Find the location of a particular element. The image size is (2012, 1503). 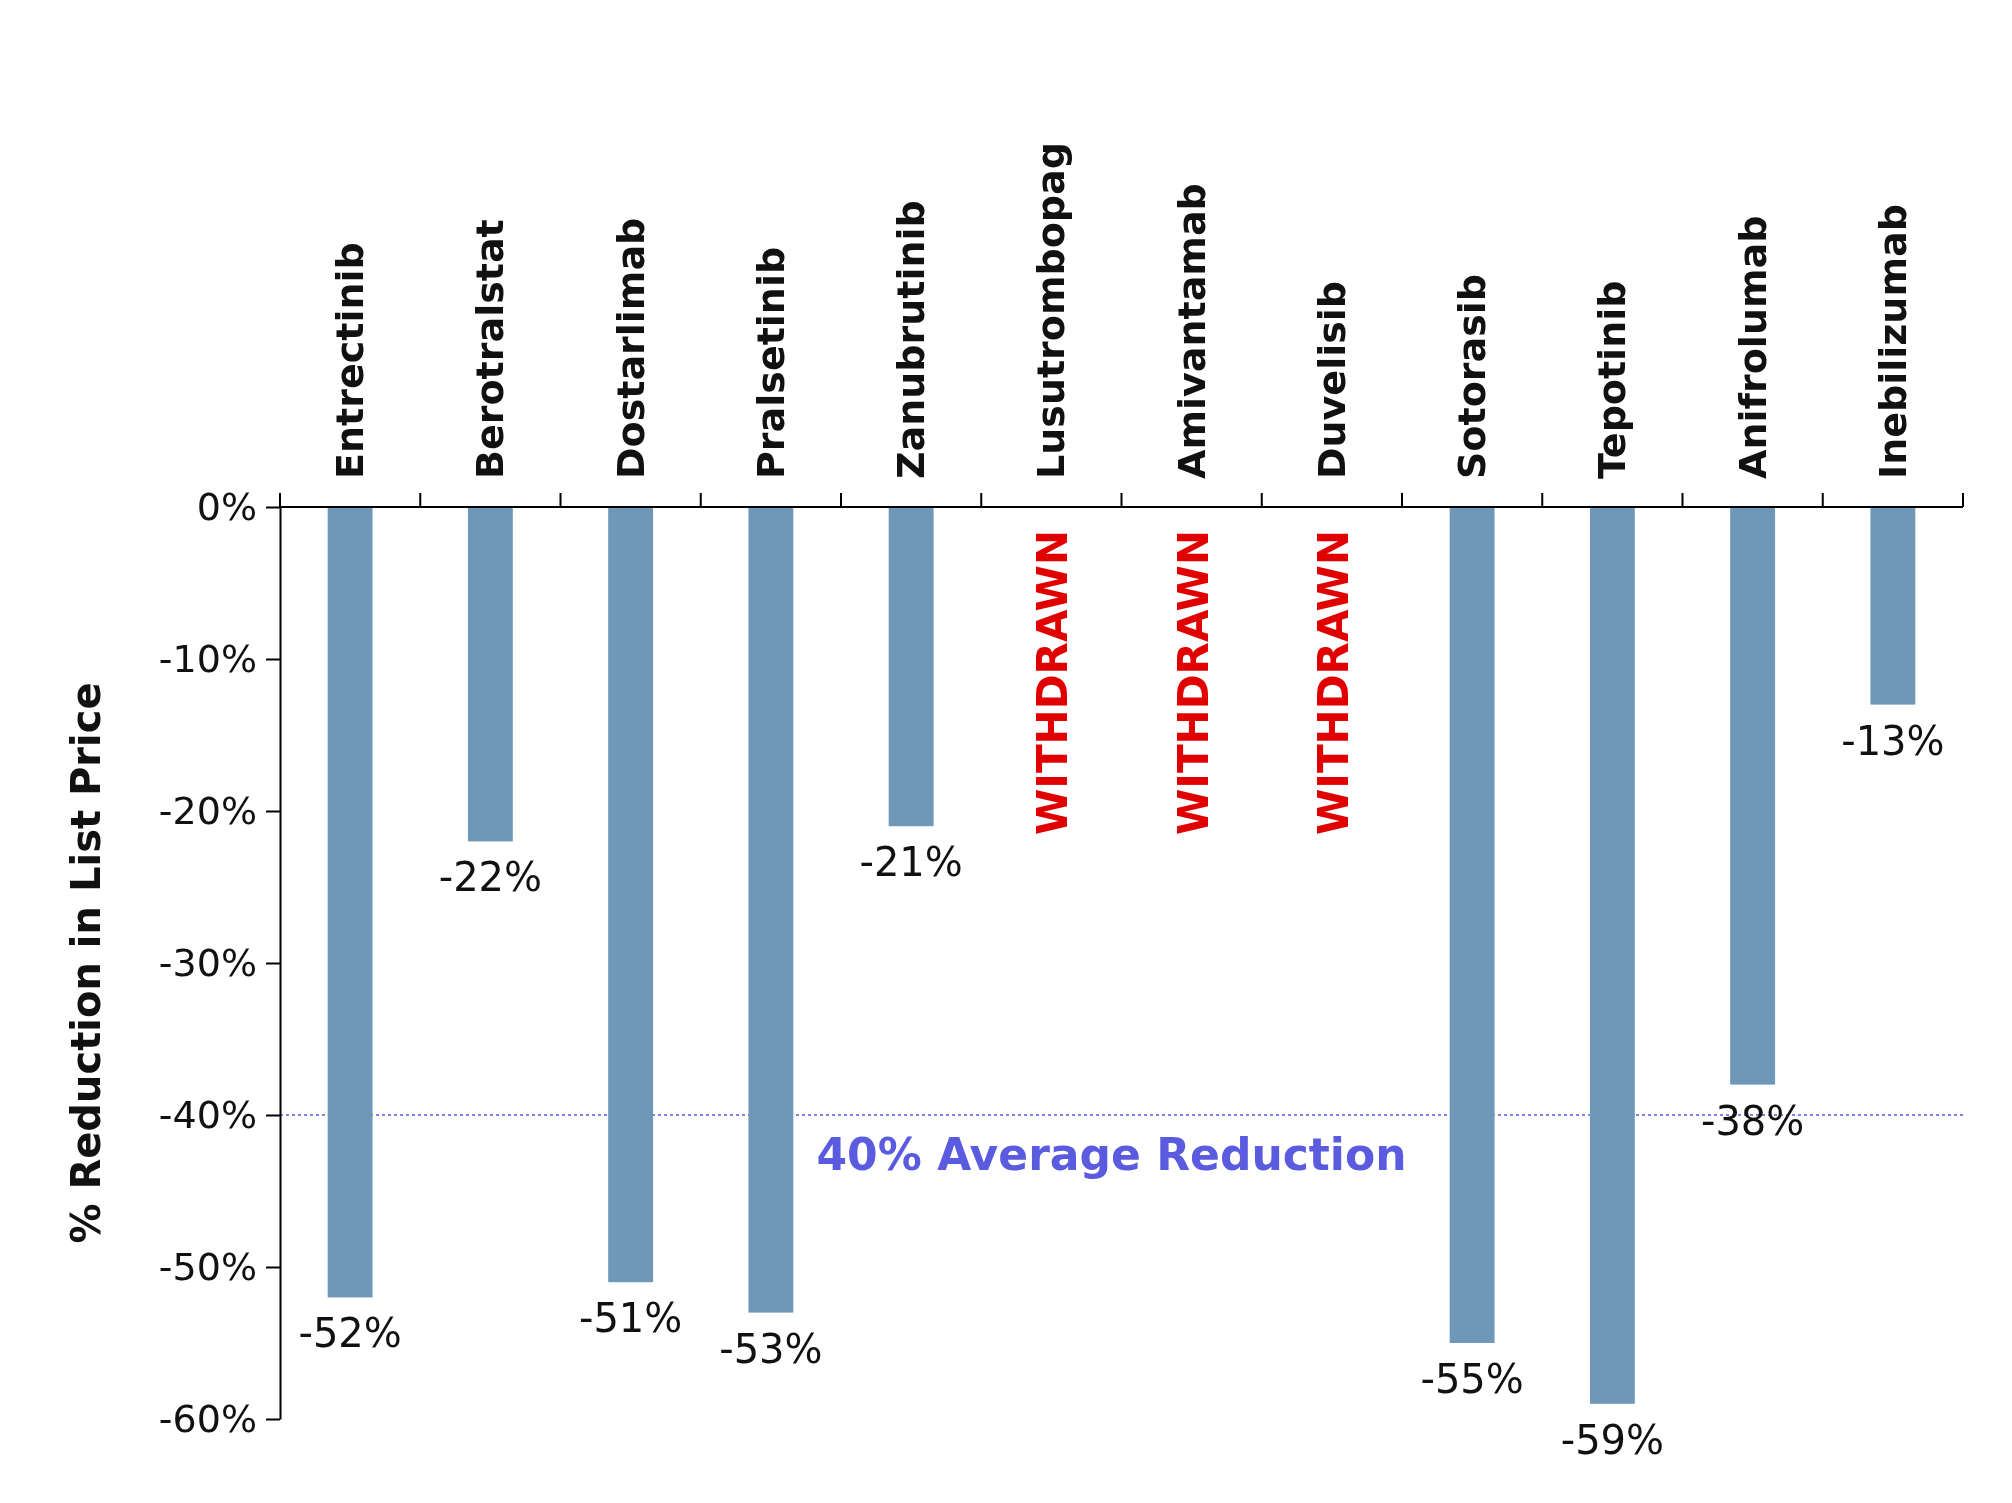

x-tick-label: Lusutrombopag is located at coordinates (1051, 310).